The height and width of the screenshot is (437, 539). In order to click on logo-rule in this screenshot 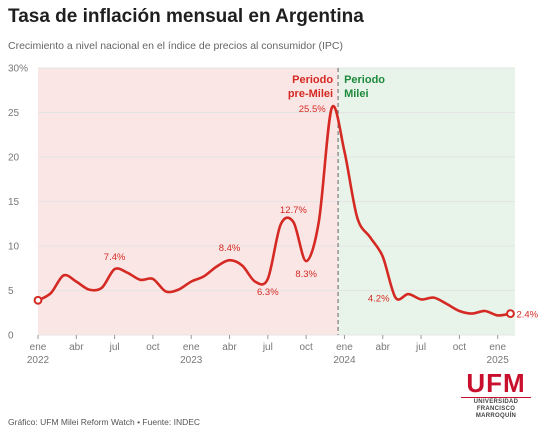, I will do `click(496, 397)`.